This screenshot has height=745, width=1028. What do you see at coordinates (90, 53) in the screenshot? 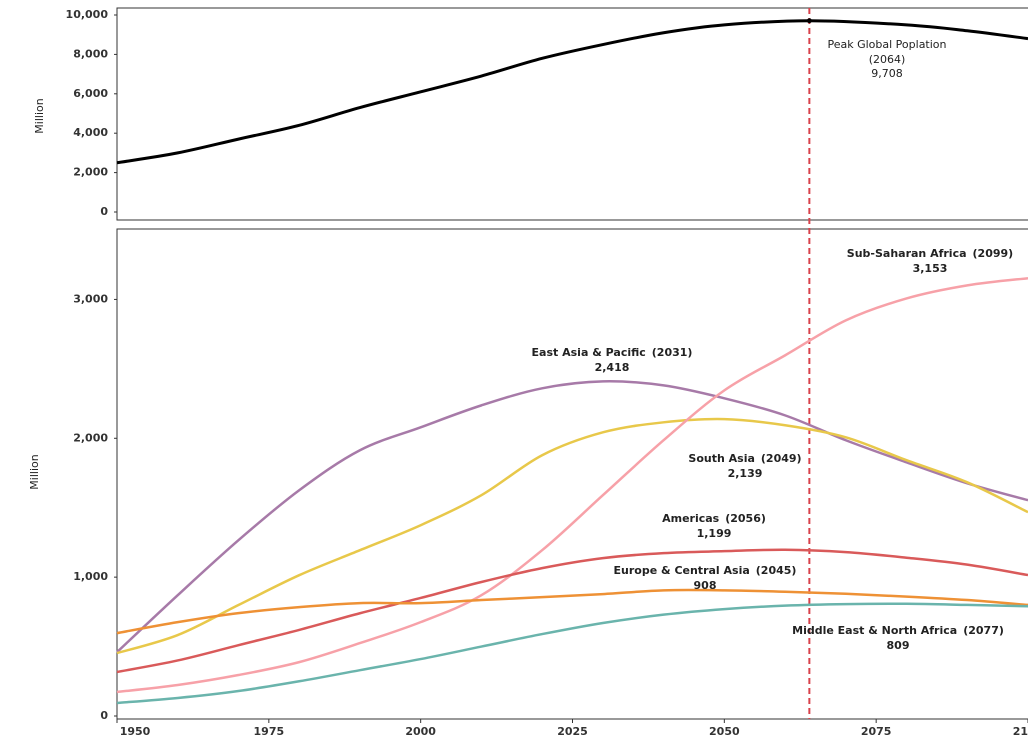
I see `y-tick-label: 8,000` at bounding box center [90, 53].